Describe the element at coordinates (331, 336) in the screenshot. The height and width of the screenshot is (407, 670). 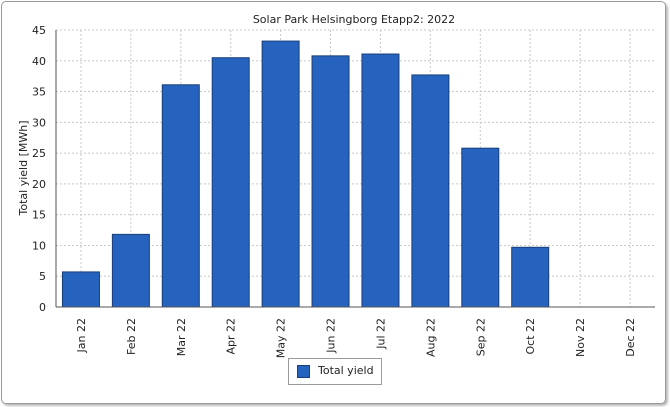
I see `x-tick-label: Jun 22` at that location.